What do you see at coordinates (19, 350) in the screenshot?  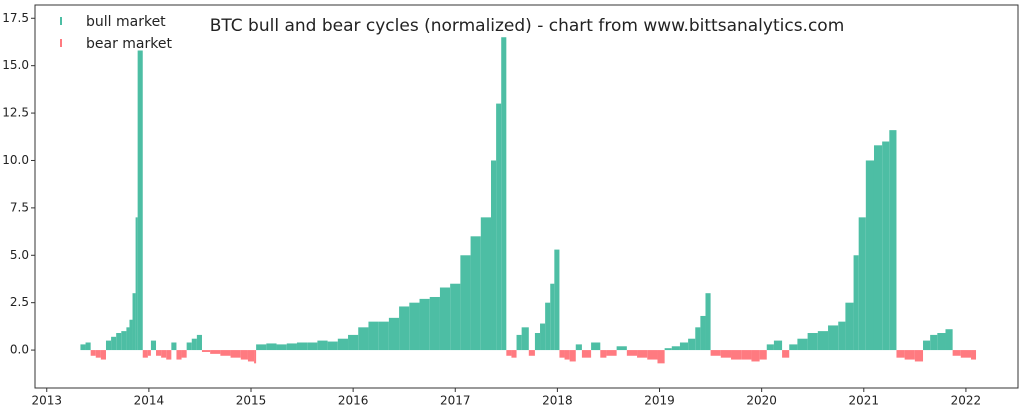 I see `y-tick-label: 0.0` at bounding box center [19, 350].